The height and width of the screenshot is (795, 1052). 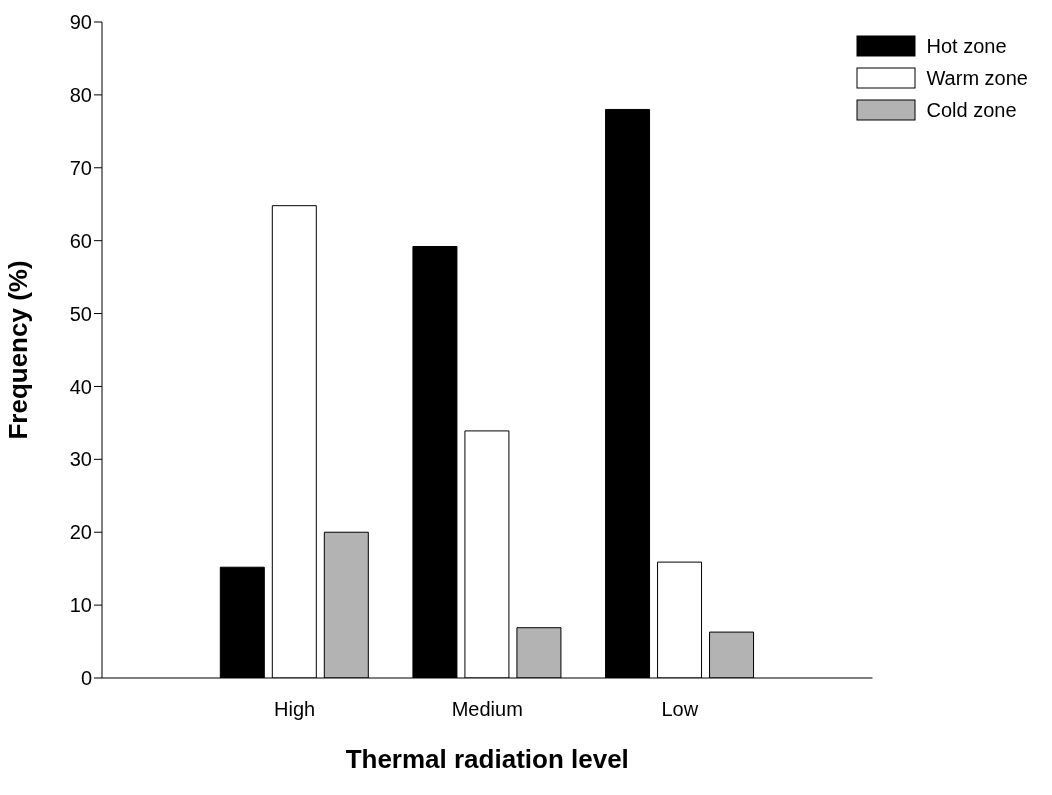 I want to click on y-tick-label: 30, so click(x=80, y=459).